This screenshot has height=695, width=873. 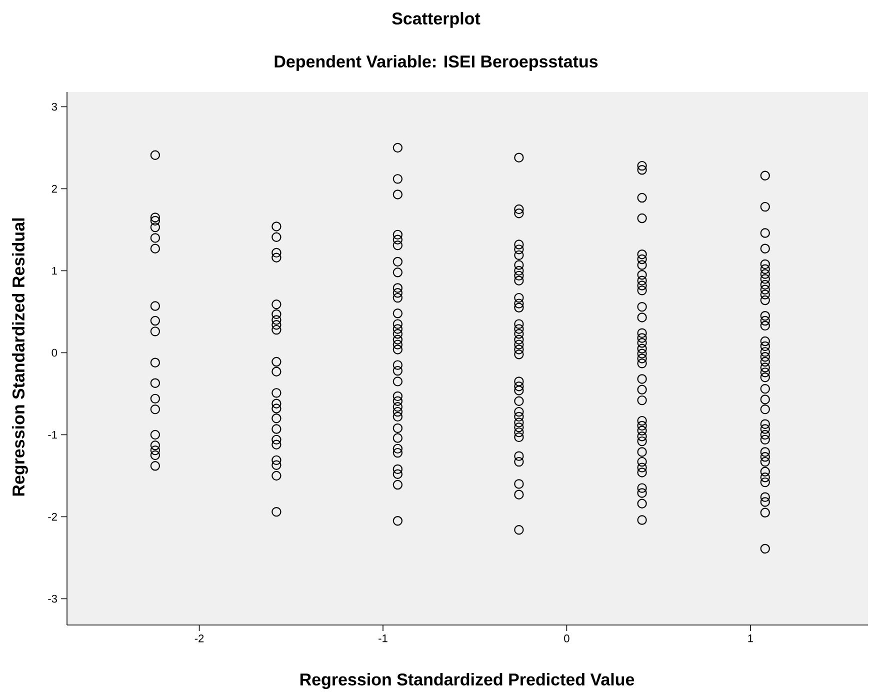 What do you see at coordinates (383, 638) in the screenshot?
I see `x-tick-label: -1` at bounding box center [383, 638].